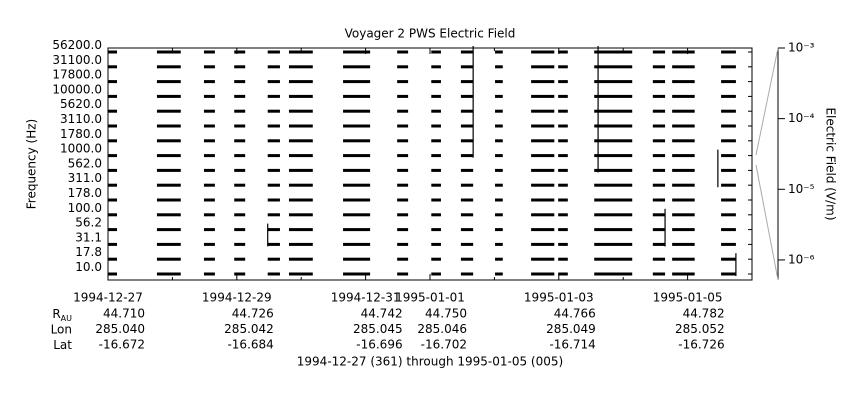 The image size is (860, 400). What do you see at coordinates (61, 329) in the screenshot?
I see `ephemeris-label: Lon` at bounding box center [61, 329].